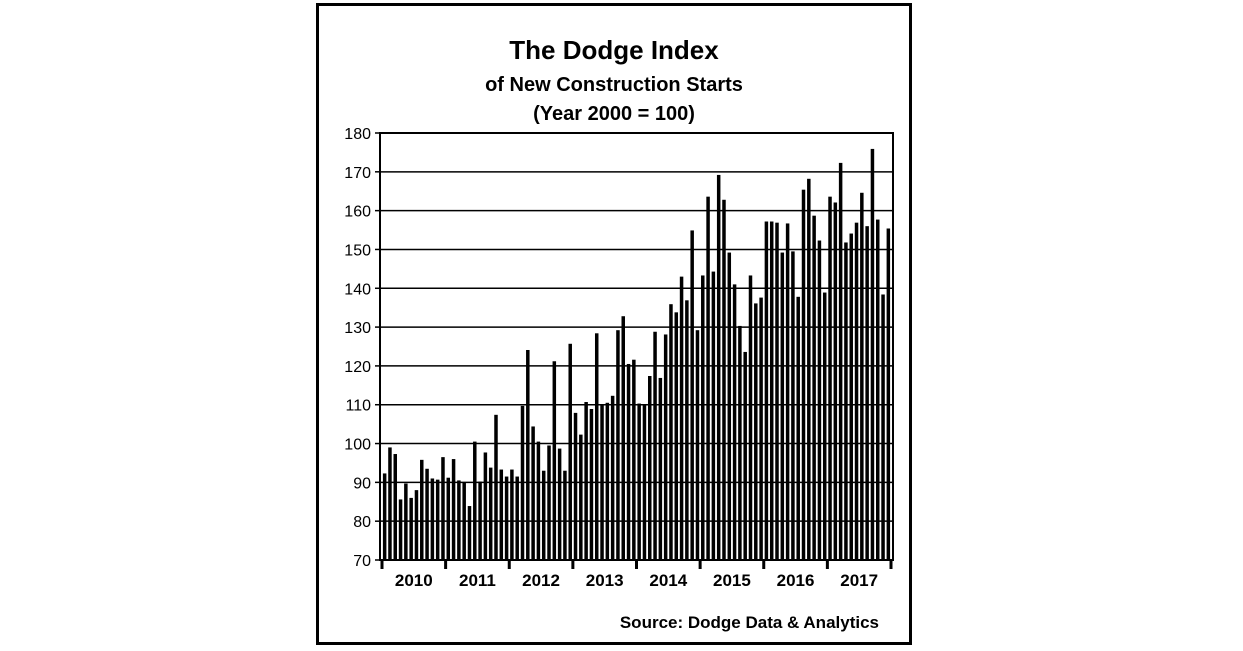  Describe the element at coordinates (859, 580) in the screenshot. I see `x-tick-label: 2017` at that location.